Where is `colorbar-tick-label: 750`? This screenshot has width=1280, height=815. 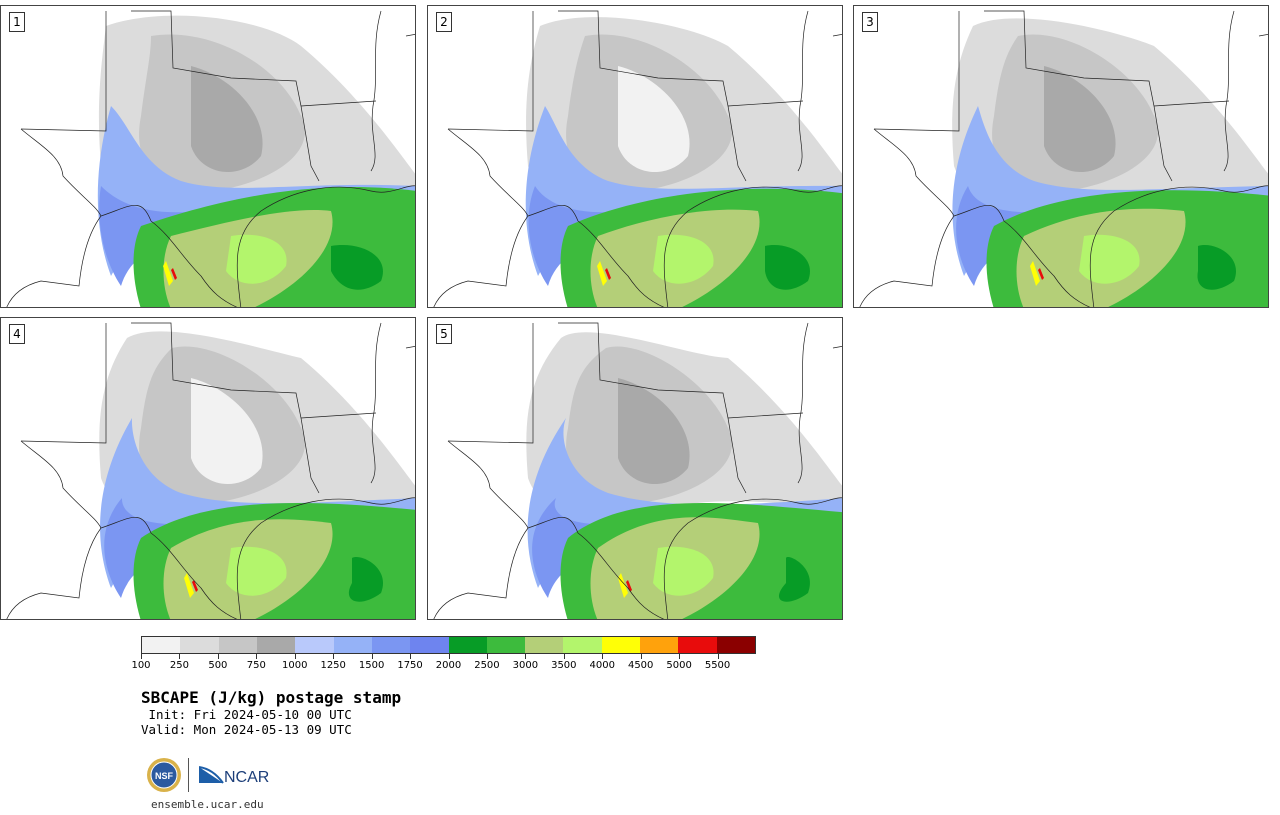
colorbar-tick-label: 750 is located at coordinates (256, 665).